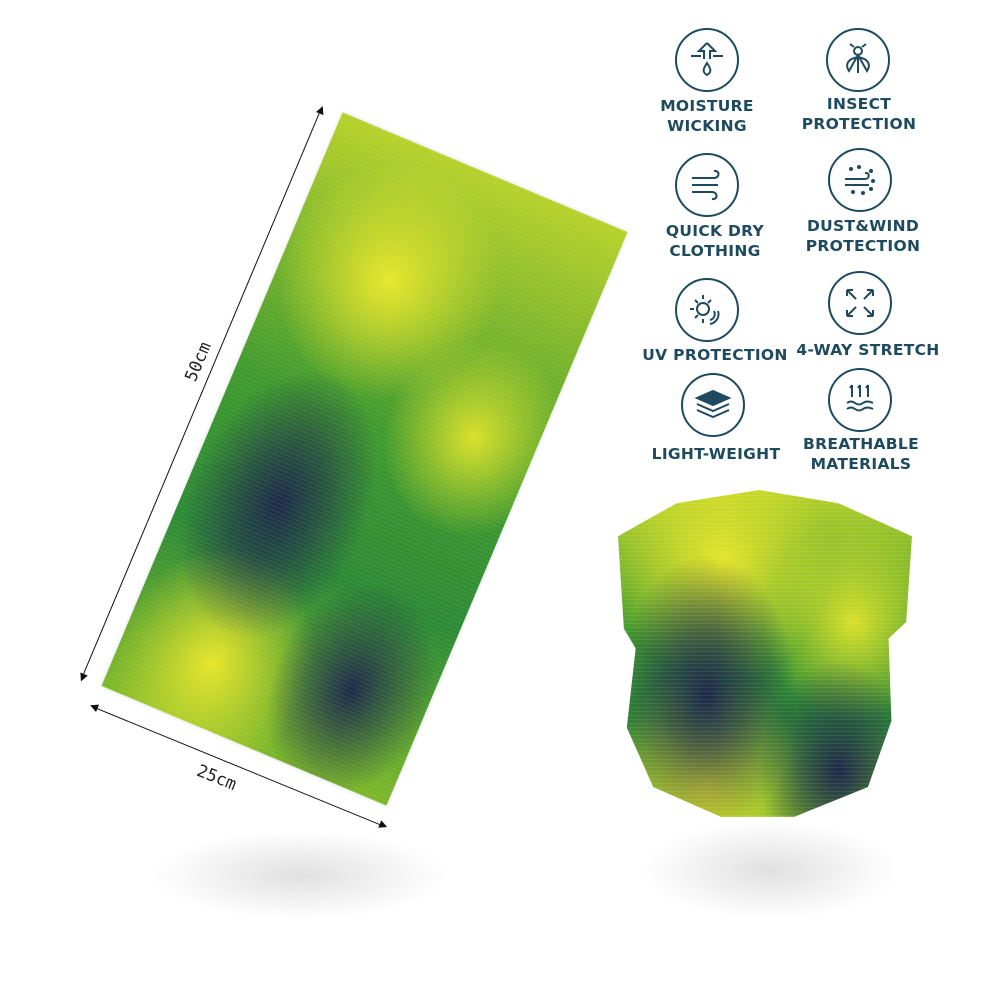  I want to click on layers-icon, so click(713, 405).